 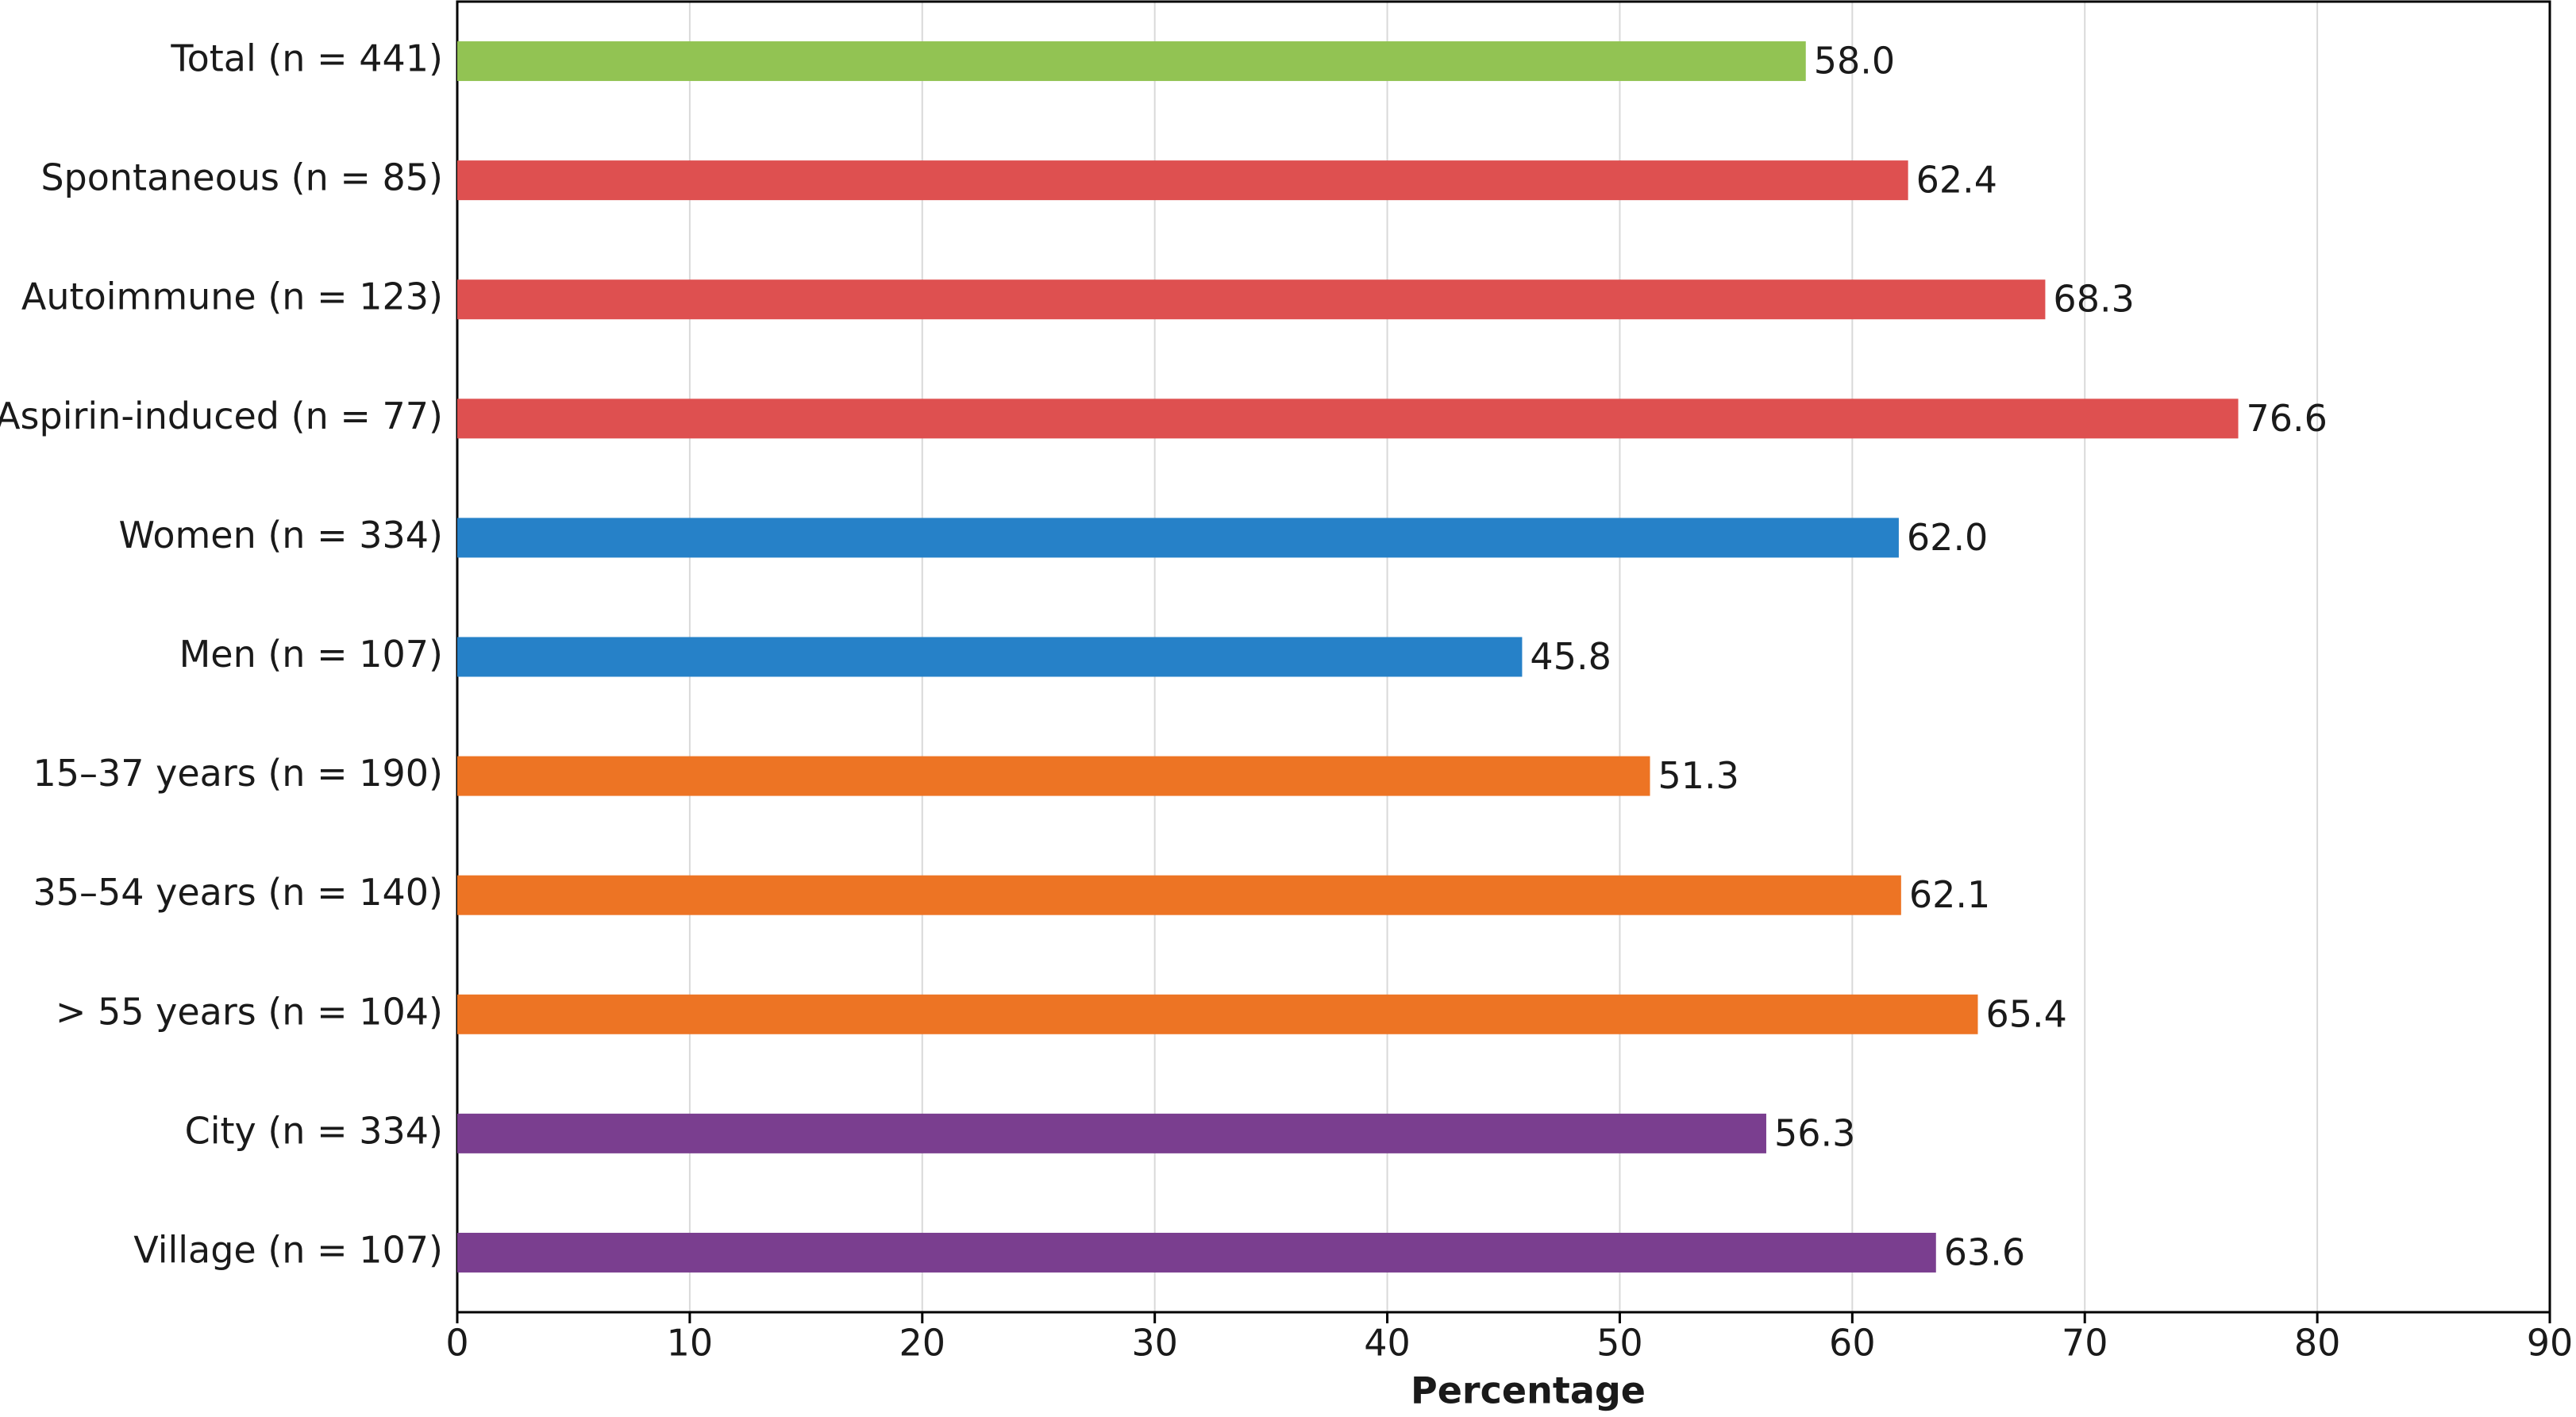 I want to click on x-tick-label: 70, so click(x=2085, y=1343).